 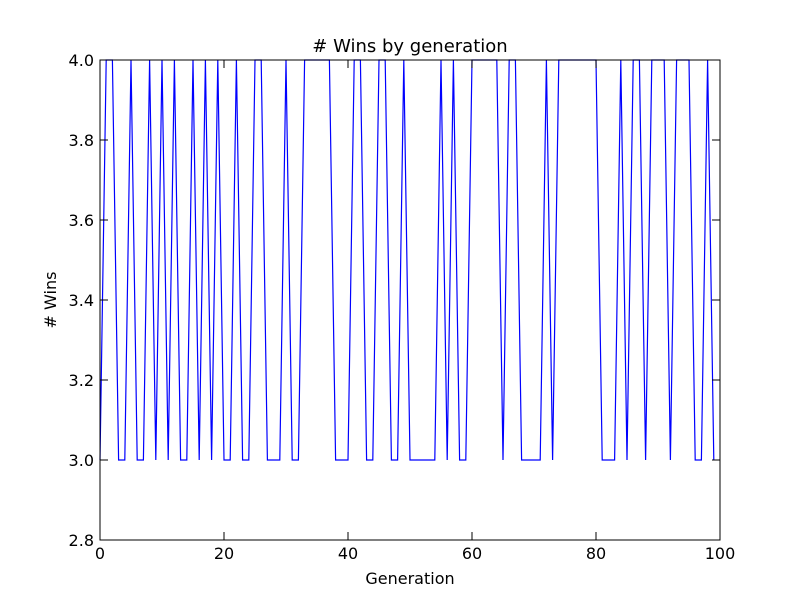 I want to click on x-tick-label: 80, so click(x=596, y=553).